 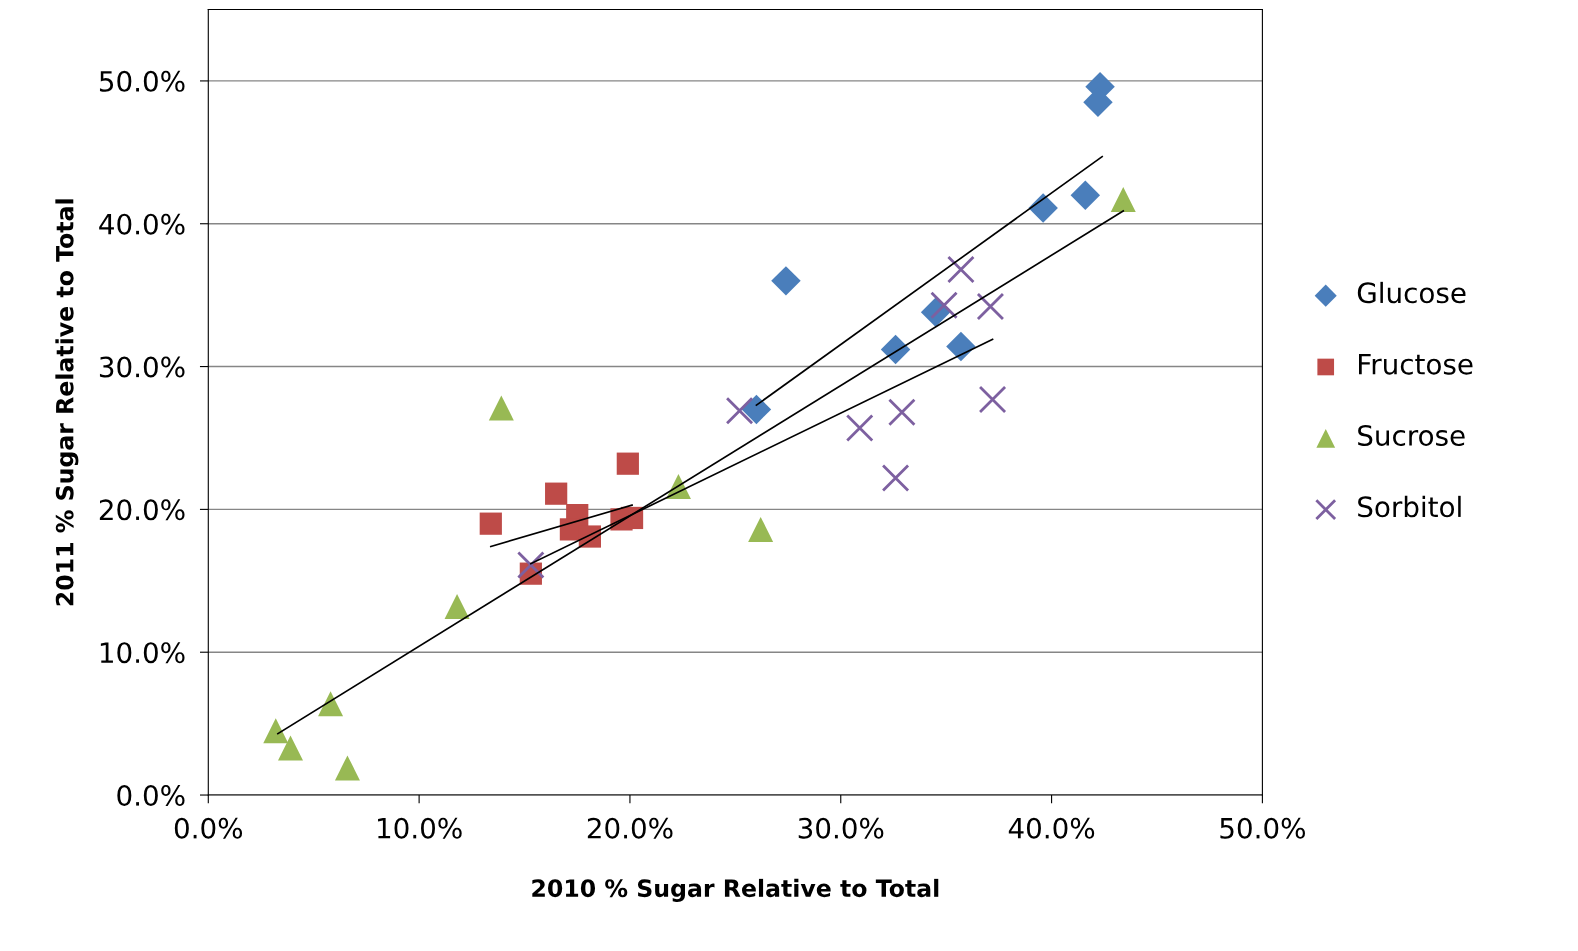 I want to click on legend-label: Fructose, so click(x=1416, y=364).